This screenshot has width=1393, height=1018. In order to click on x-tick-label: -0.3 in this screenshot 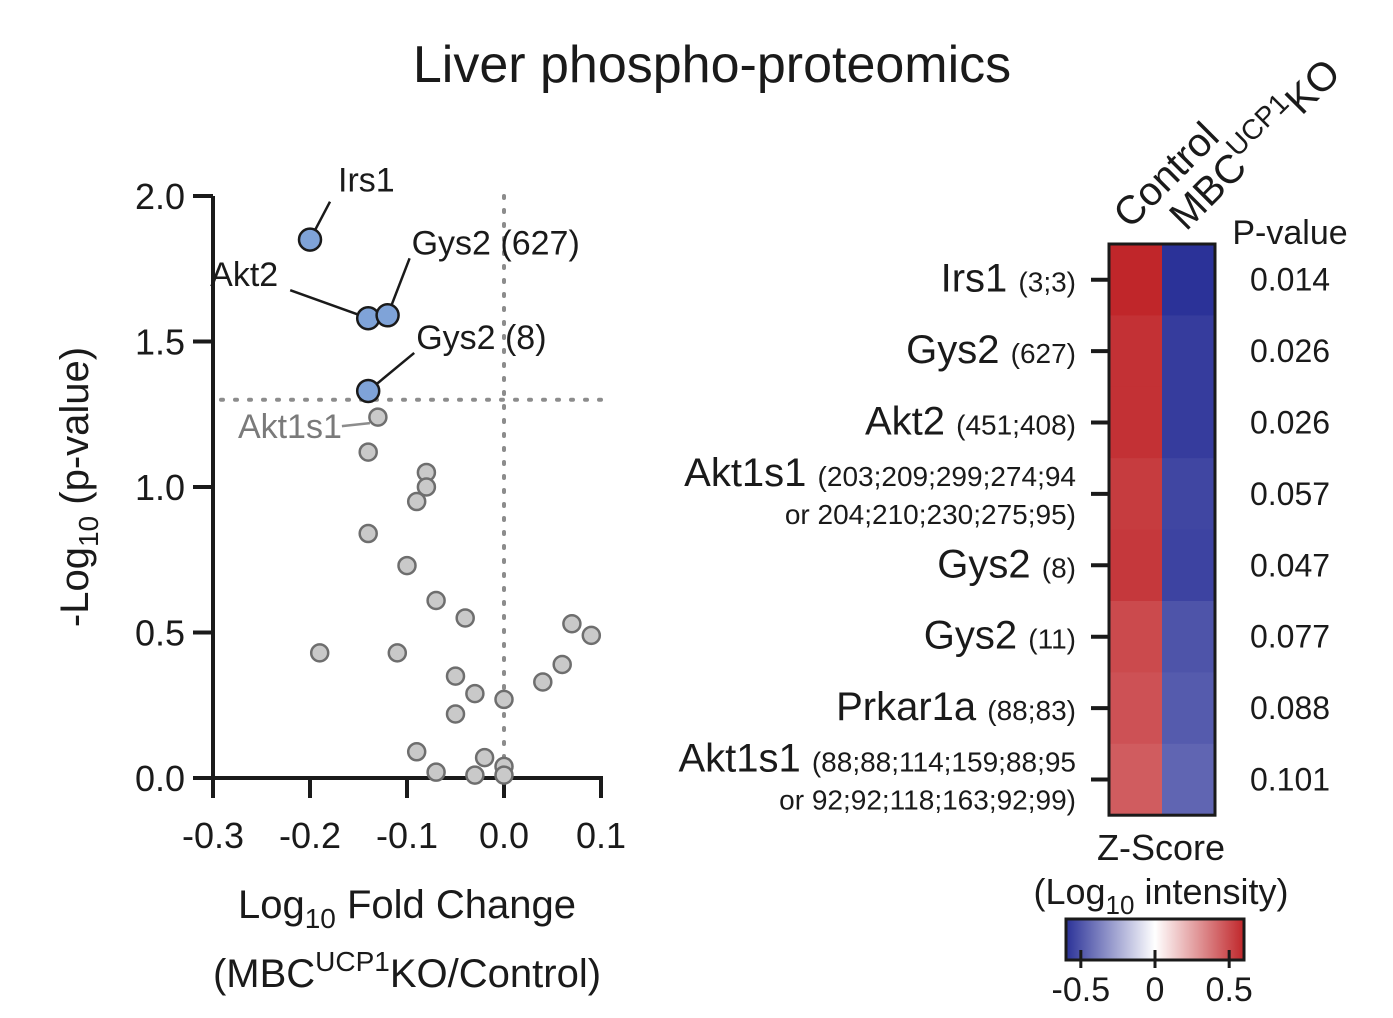, I will do `click(213, 835)`.